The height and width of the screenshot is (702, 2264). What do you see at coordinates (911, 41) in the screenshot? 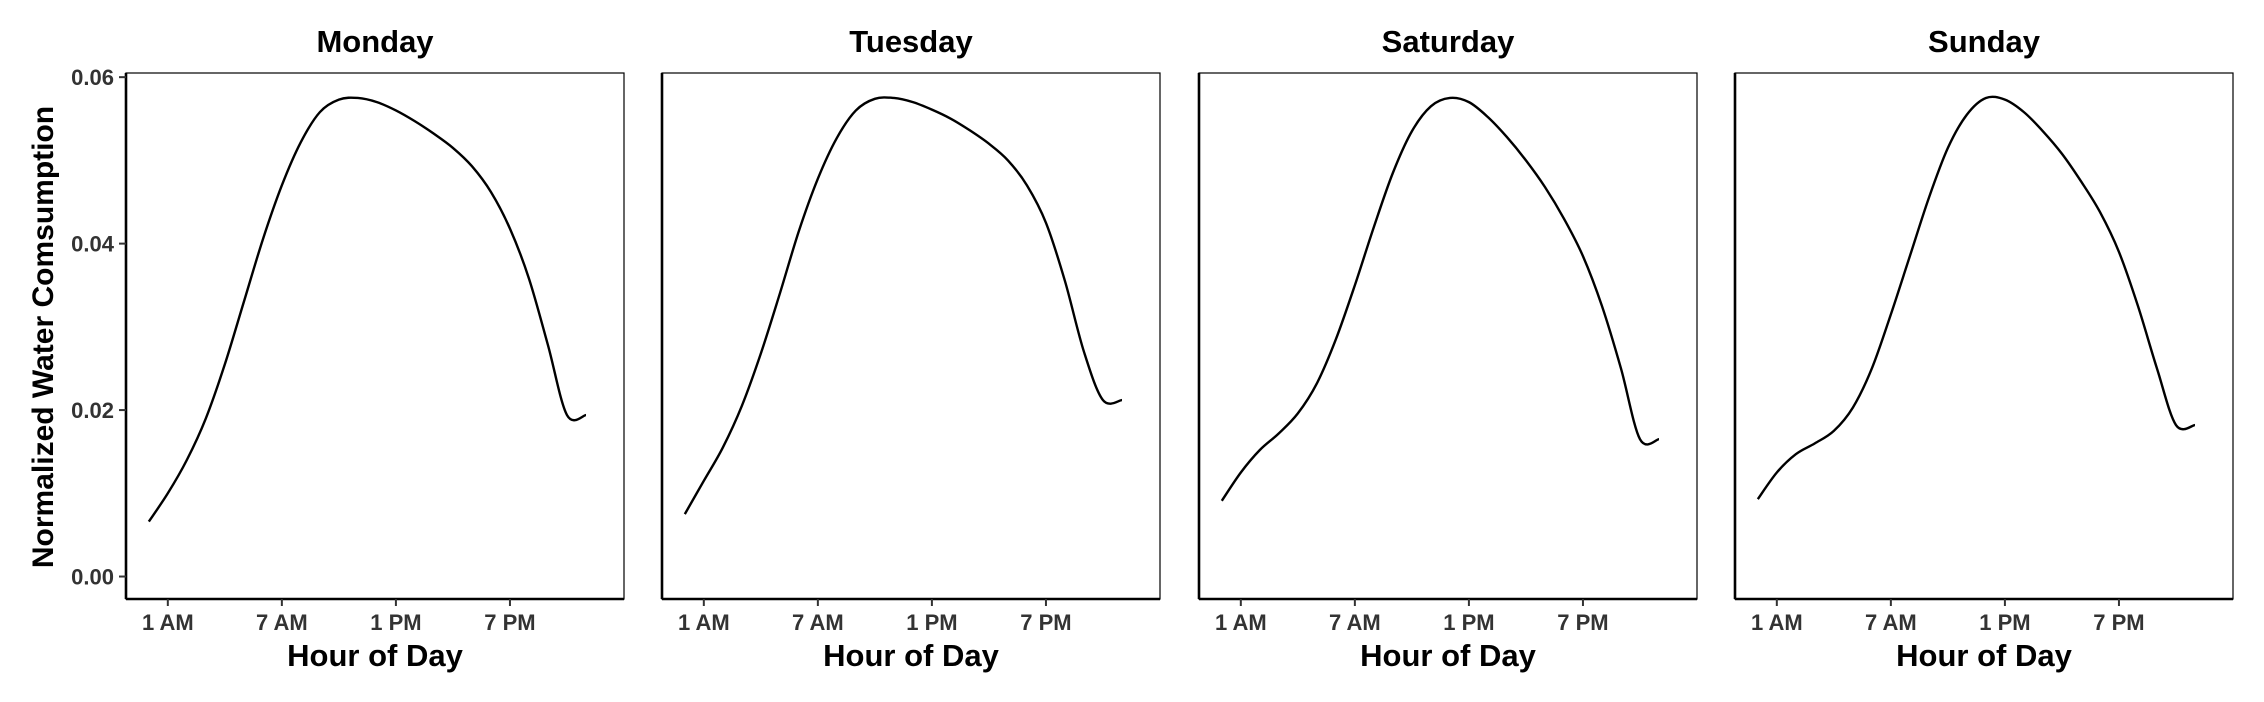
I see `panel-title: Tuesday` at bounding box center [911, 41].